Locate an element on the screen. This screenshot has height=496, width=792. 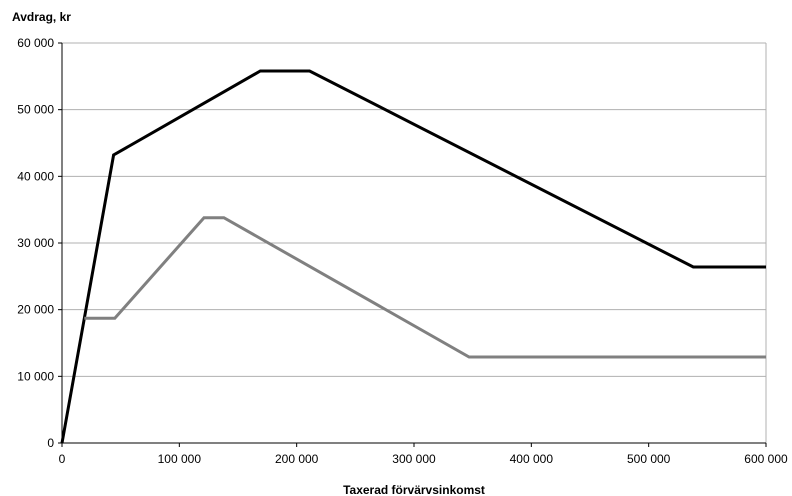
y-tick-label-1: 10 000 is located at coordinates (35, 376).